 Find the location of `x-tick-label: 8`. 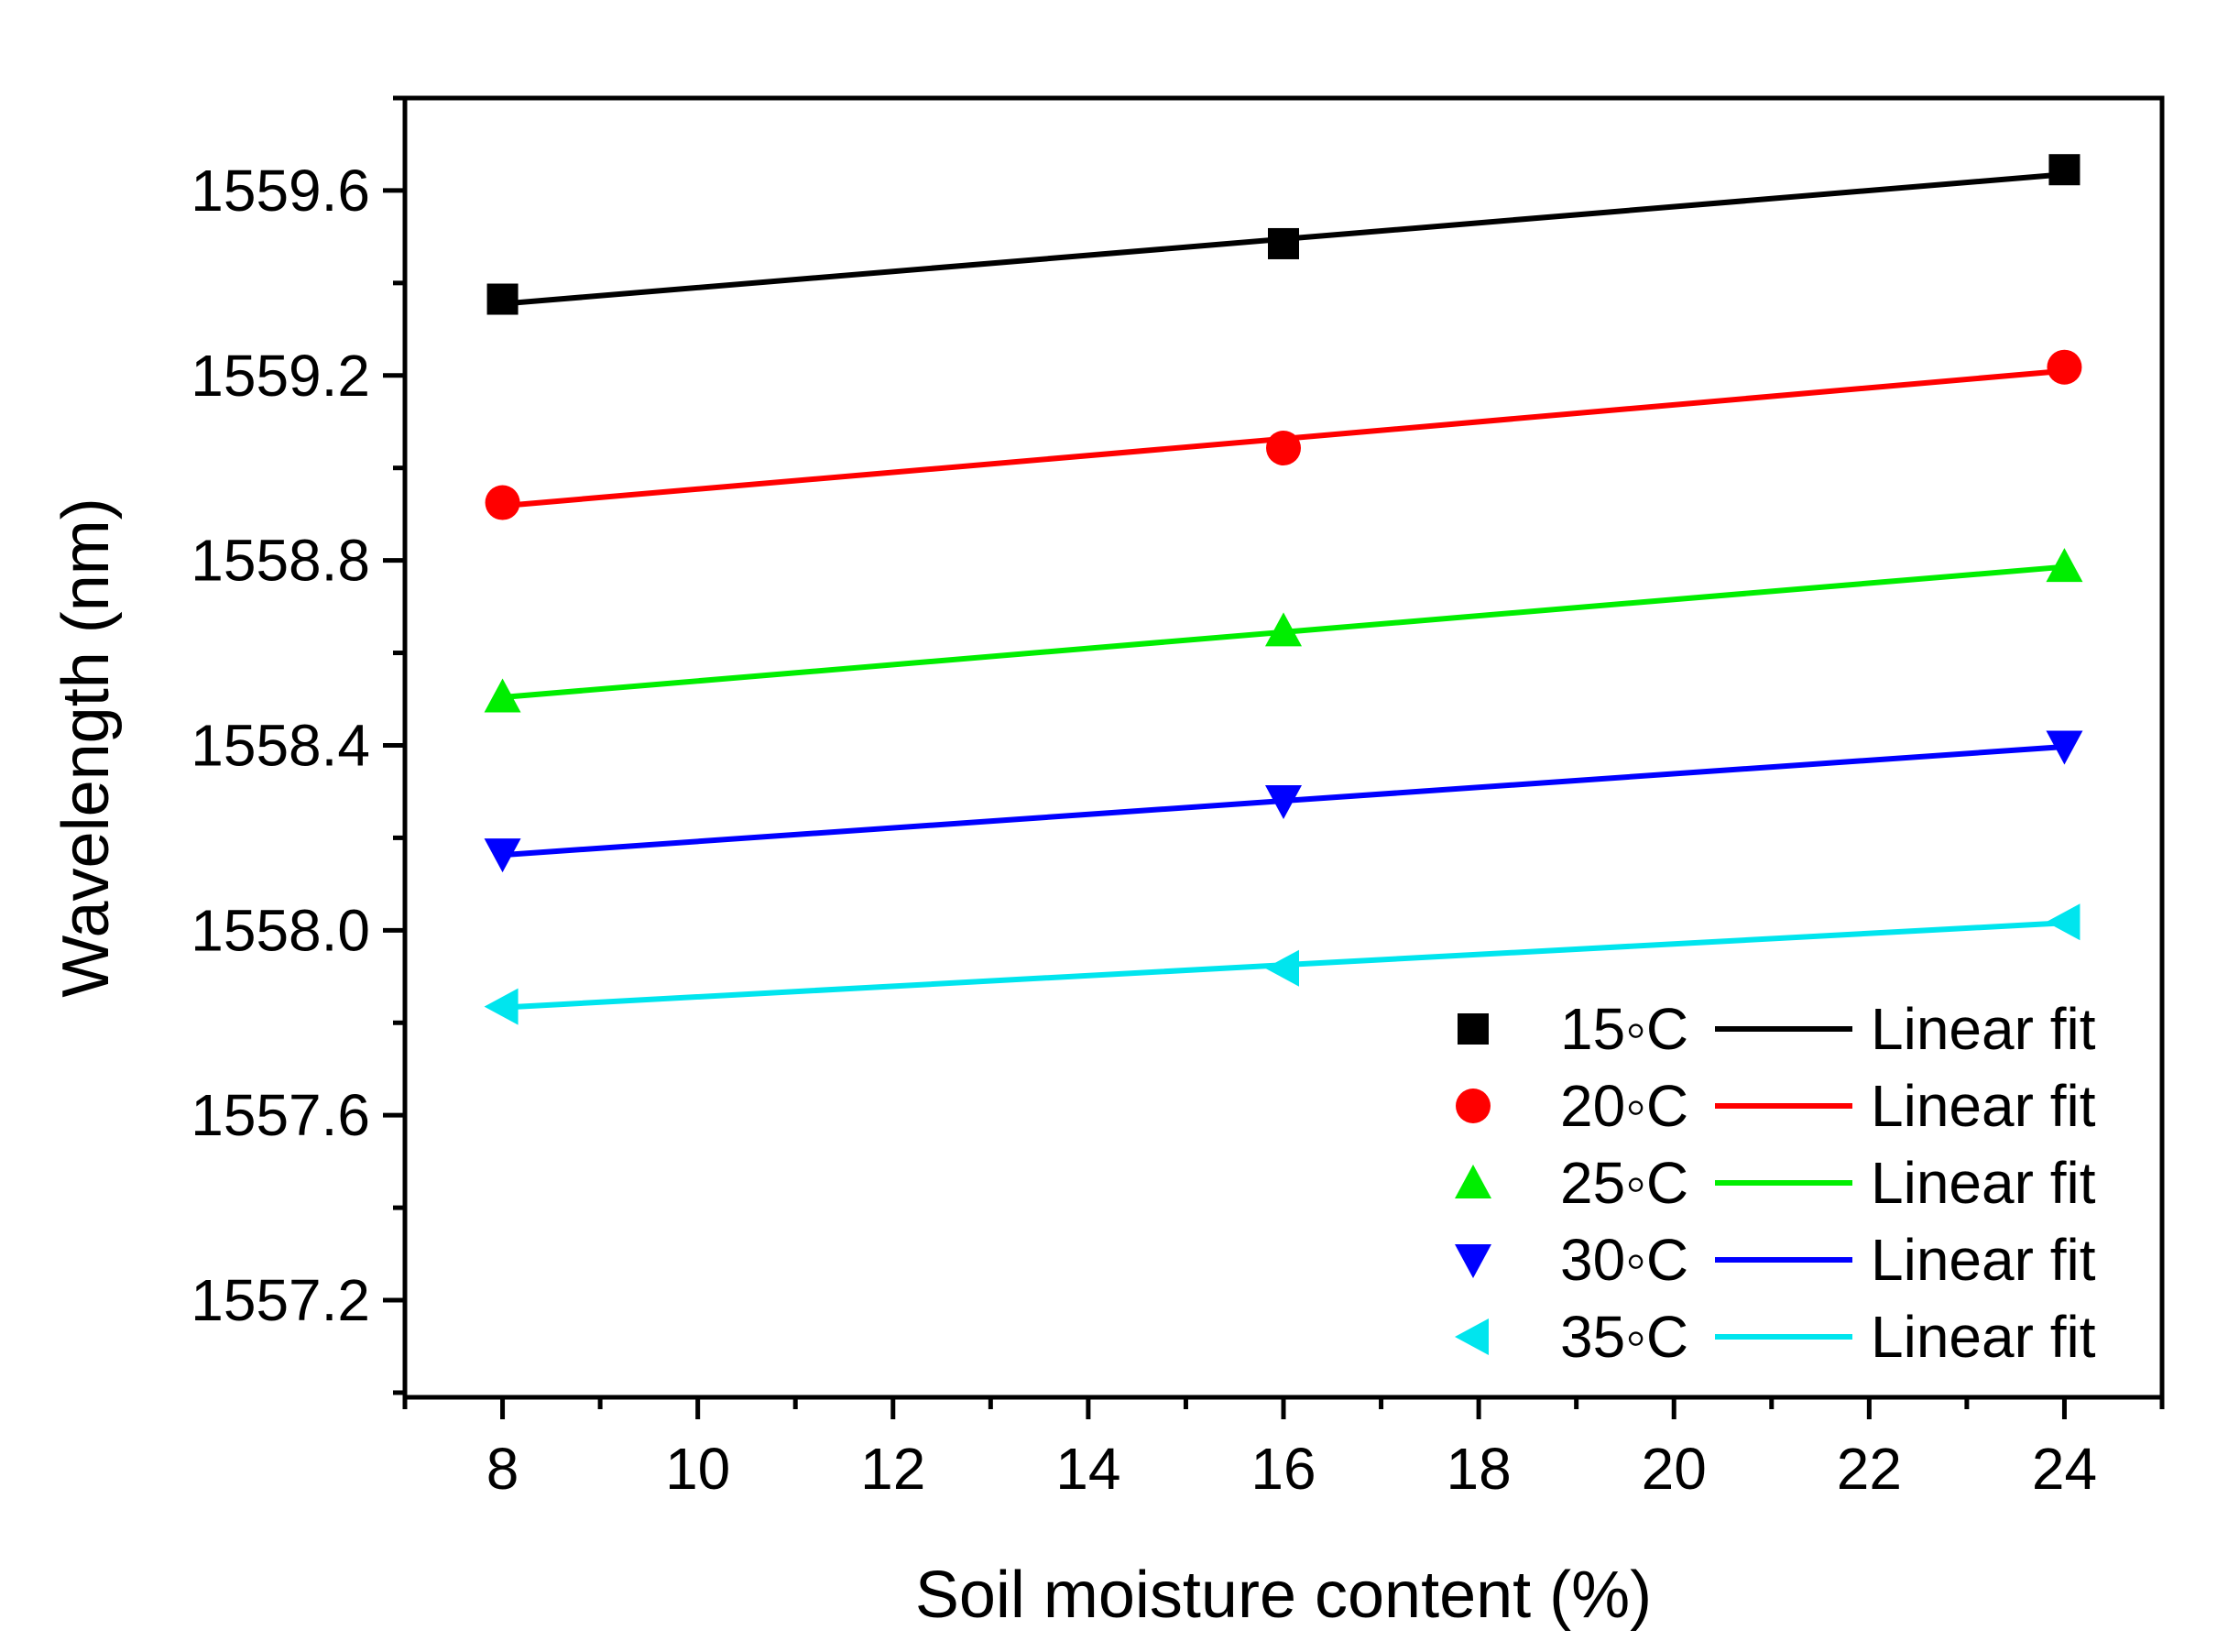

x-tick-label: 8 is located at coordinates (502, 1469).